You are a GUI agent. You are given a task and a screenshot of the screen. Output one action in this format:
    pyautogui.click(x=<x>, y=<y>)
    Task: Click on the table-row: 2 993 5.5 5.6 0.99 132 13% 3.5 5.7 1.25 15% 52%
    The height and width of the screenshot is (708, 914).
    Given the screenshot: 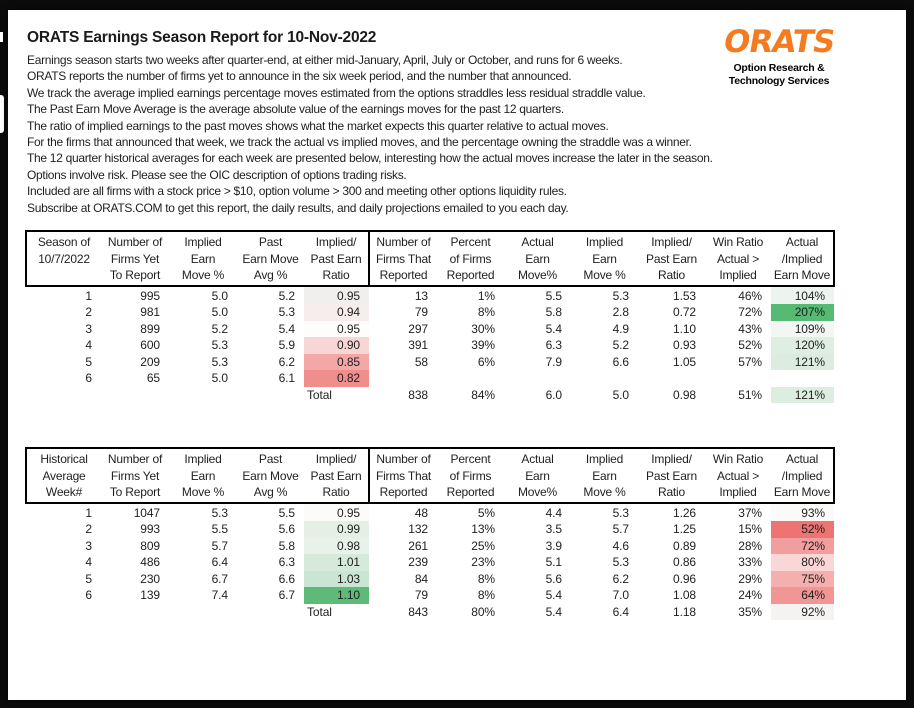 What is the action you would take?
    pyautogui.click(x=430, y=529)
    